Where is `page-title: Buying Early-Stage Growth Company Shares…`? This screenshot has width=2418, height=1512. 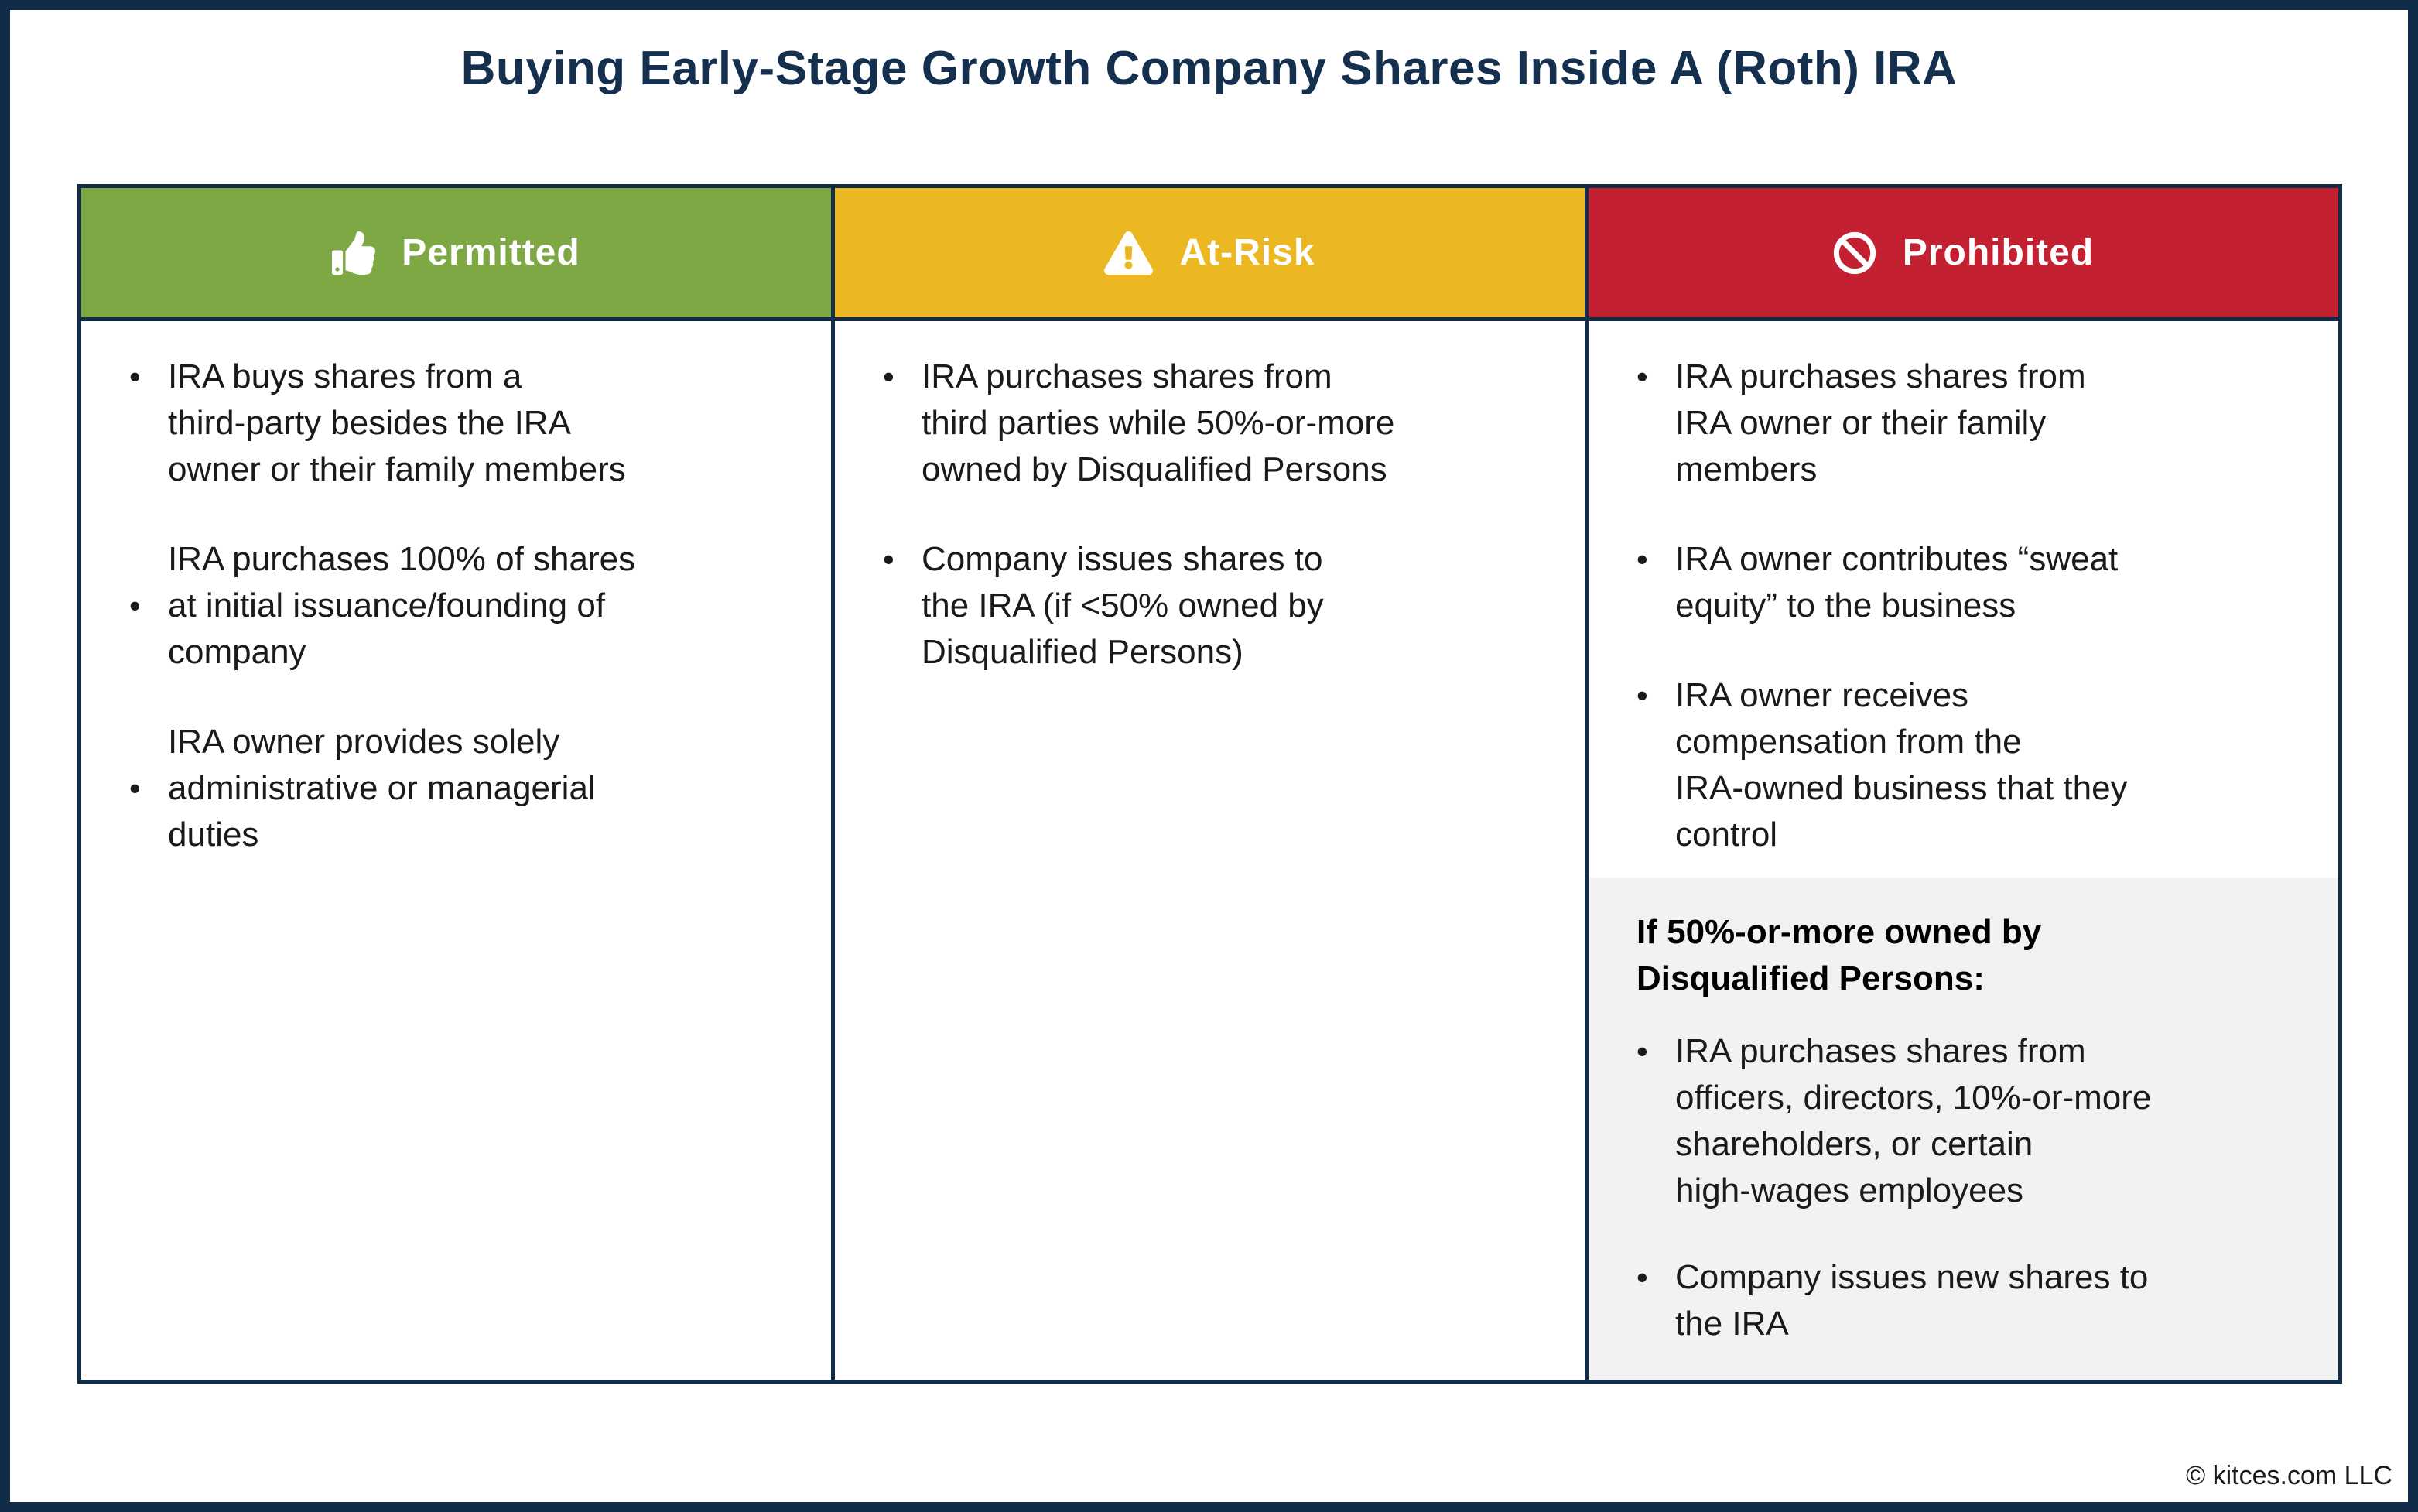 page-title: Buying Early-Stage Growth Company Shares… is located at coordinates (1209, 68).